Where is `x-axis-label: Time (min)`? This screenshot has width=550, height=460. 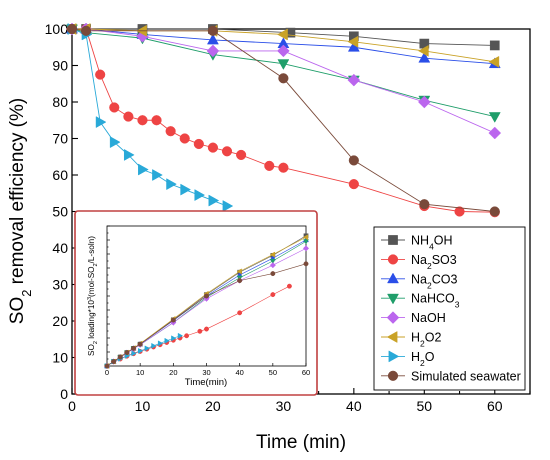
x-axis-label: Time (min) is located at coordinates (301, 442).